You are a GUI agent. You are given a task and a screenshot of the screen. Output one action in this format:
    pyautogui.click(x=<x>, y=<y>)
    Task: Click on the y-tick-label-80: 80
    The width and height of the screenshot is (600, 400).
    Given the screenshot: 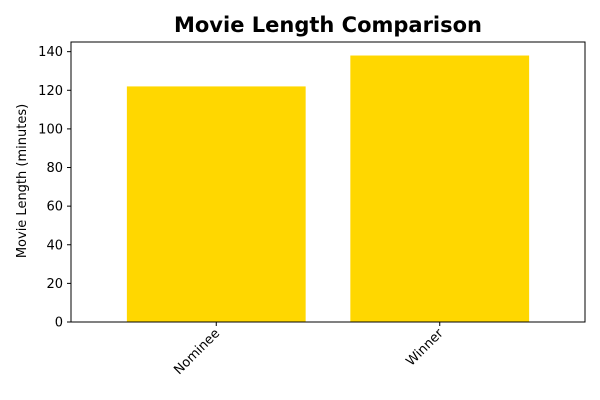 What is the action you would take?
    pyautogui.click(x=54, y=168)
    